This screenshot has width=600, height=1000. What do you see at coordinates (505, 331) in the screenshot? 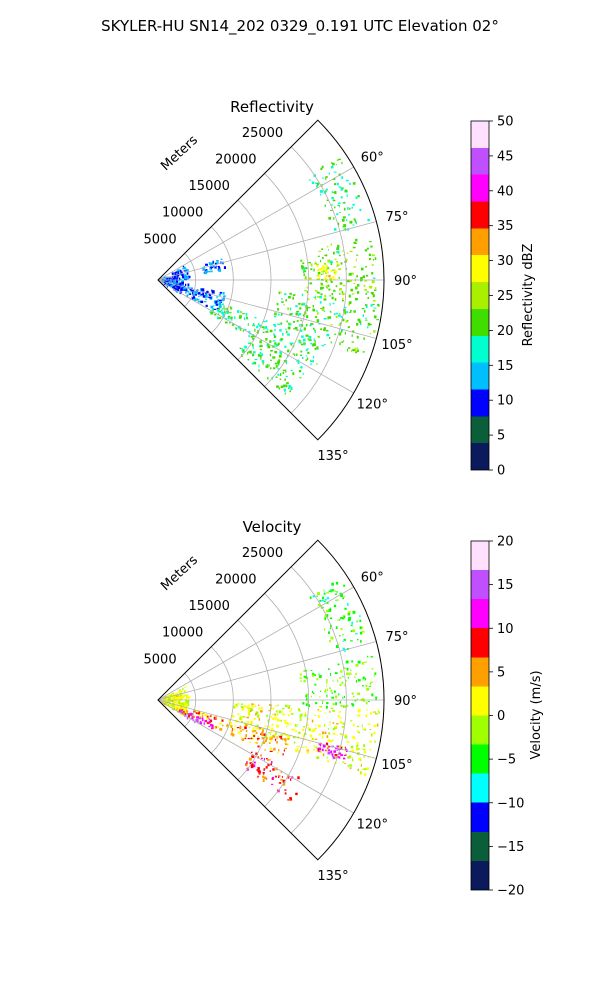
I see `colorbar-tick-label: 20` at bounding box center [505, 331].